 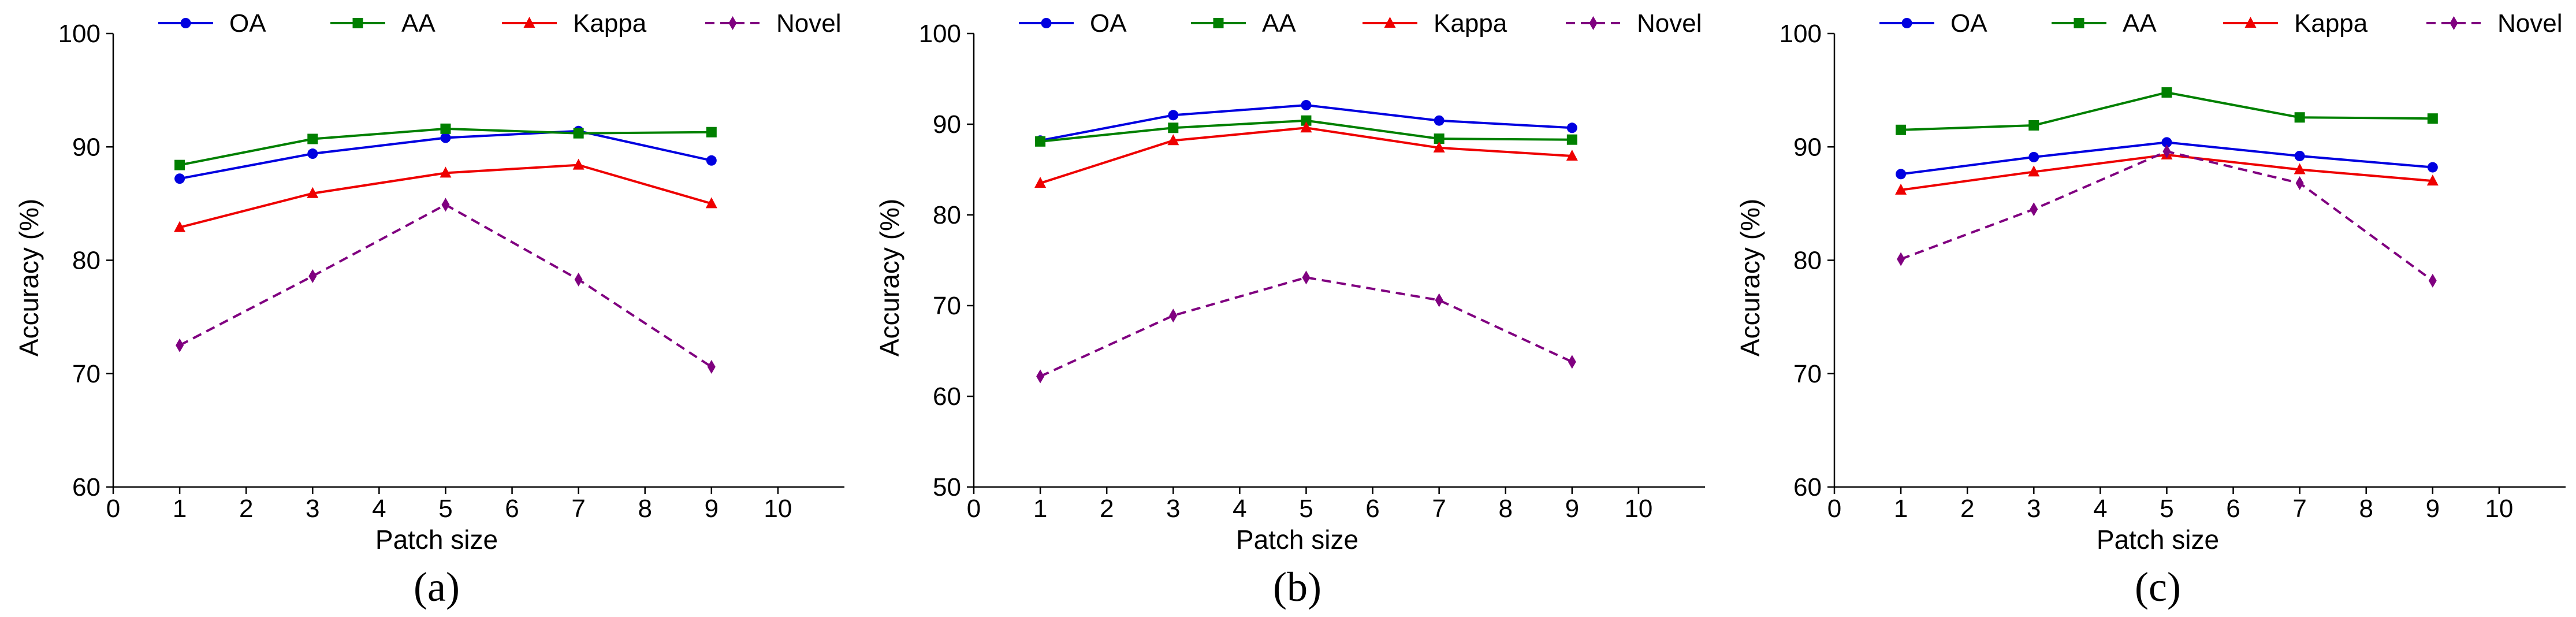 What do you see at coordinates (947, 124) in the screenshot?
I see `y-tick-label: 90` at bounding box center [947, 124].